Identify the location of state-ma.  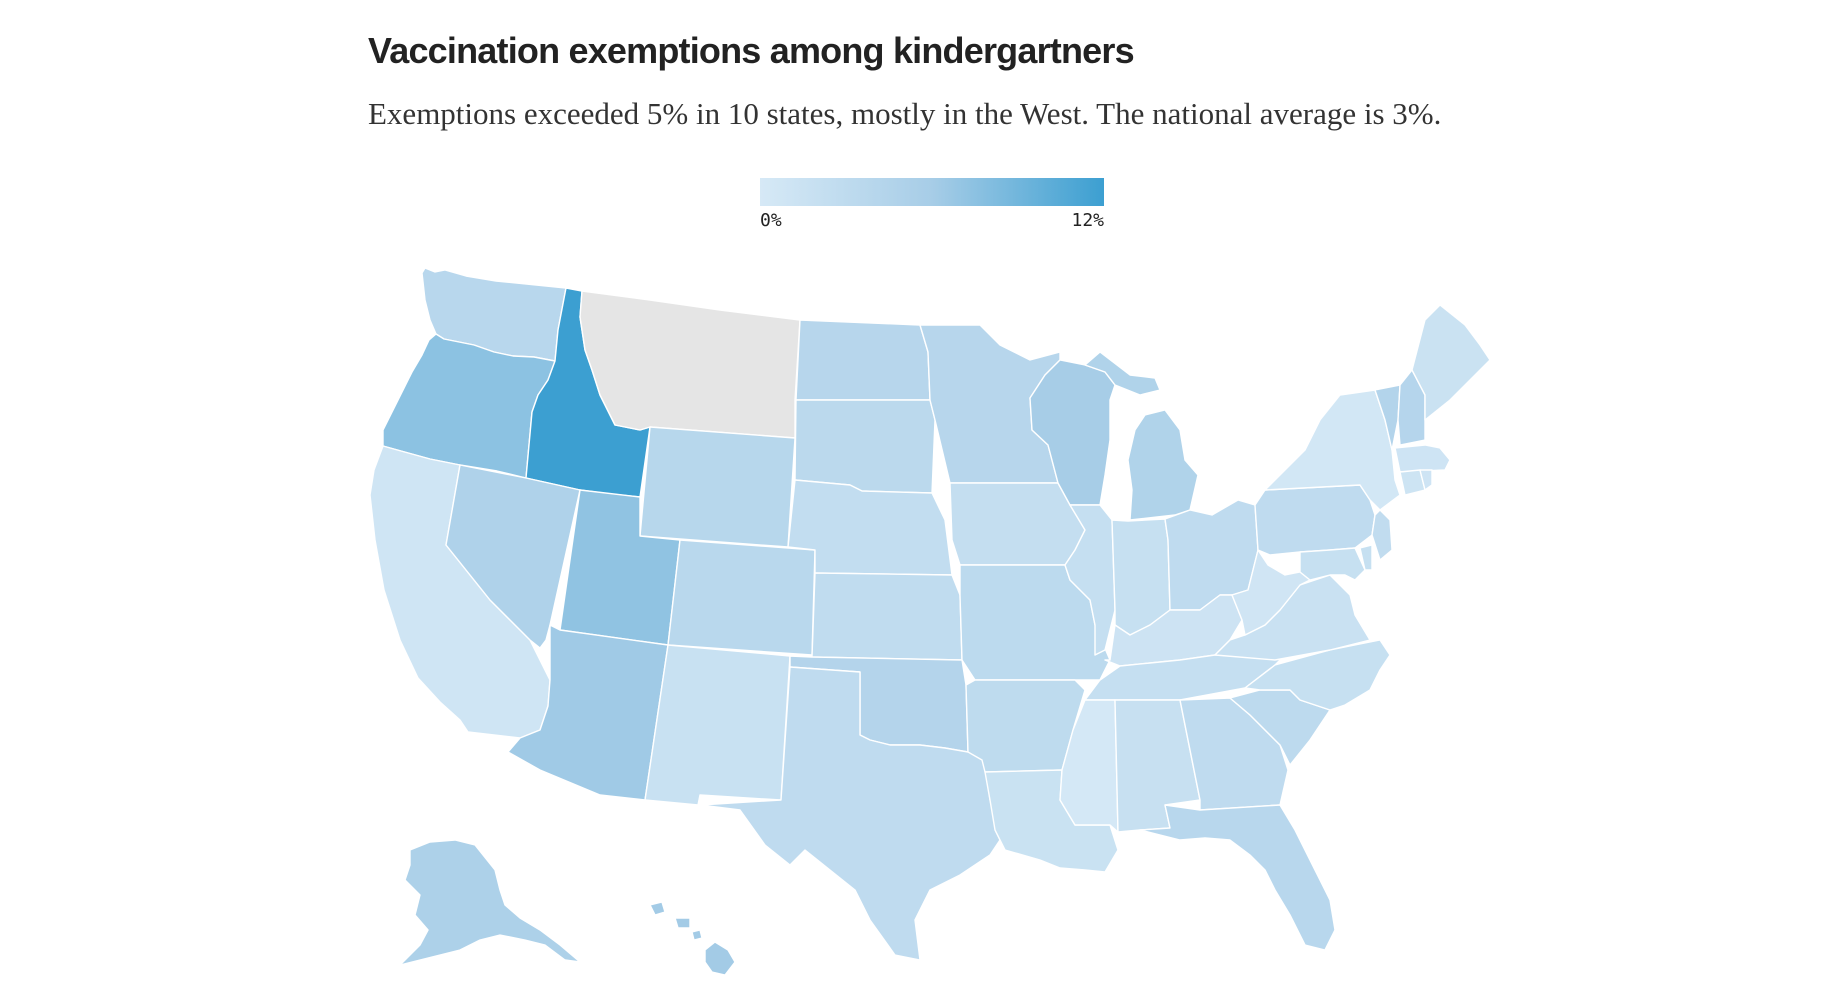
(1422, 458).